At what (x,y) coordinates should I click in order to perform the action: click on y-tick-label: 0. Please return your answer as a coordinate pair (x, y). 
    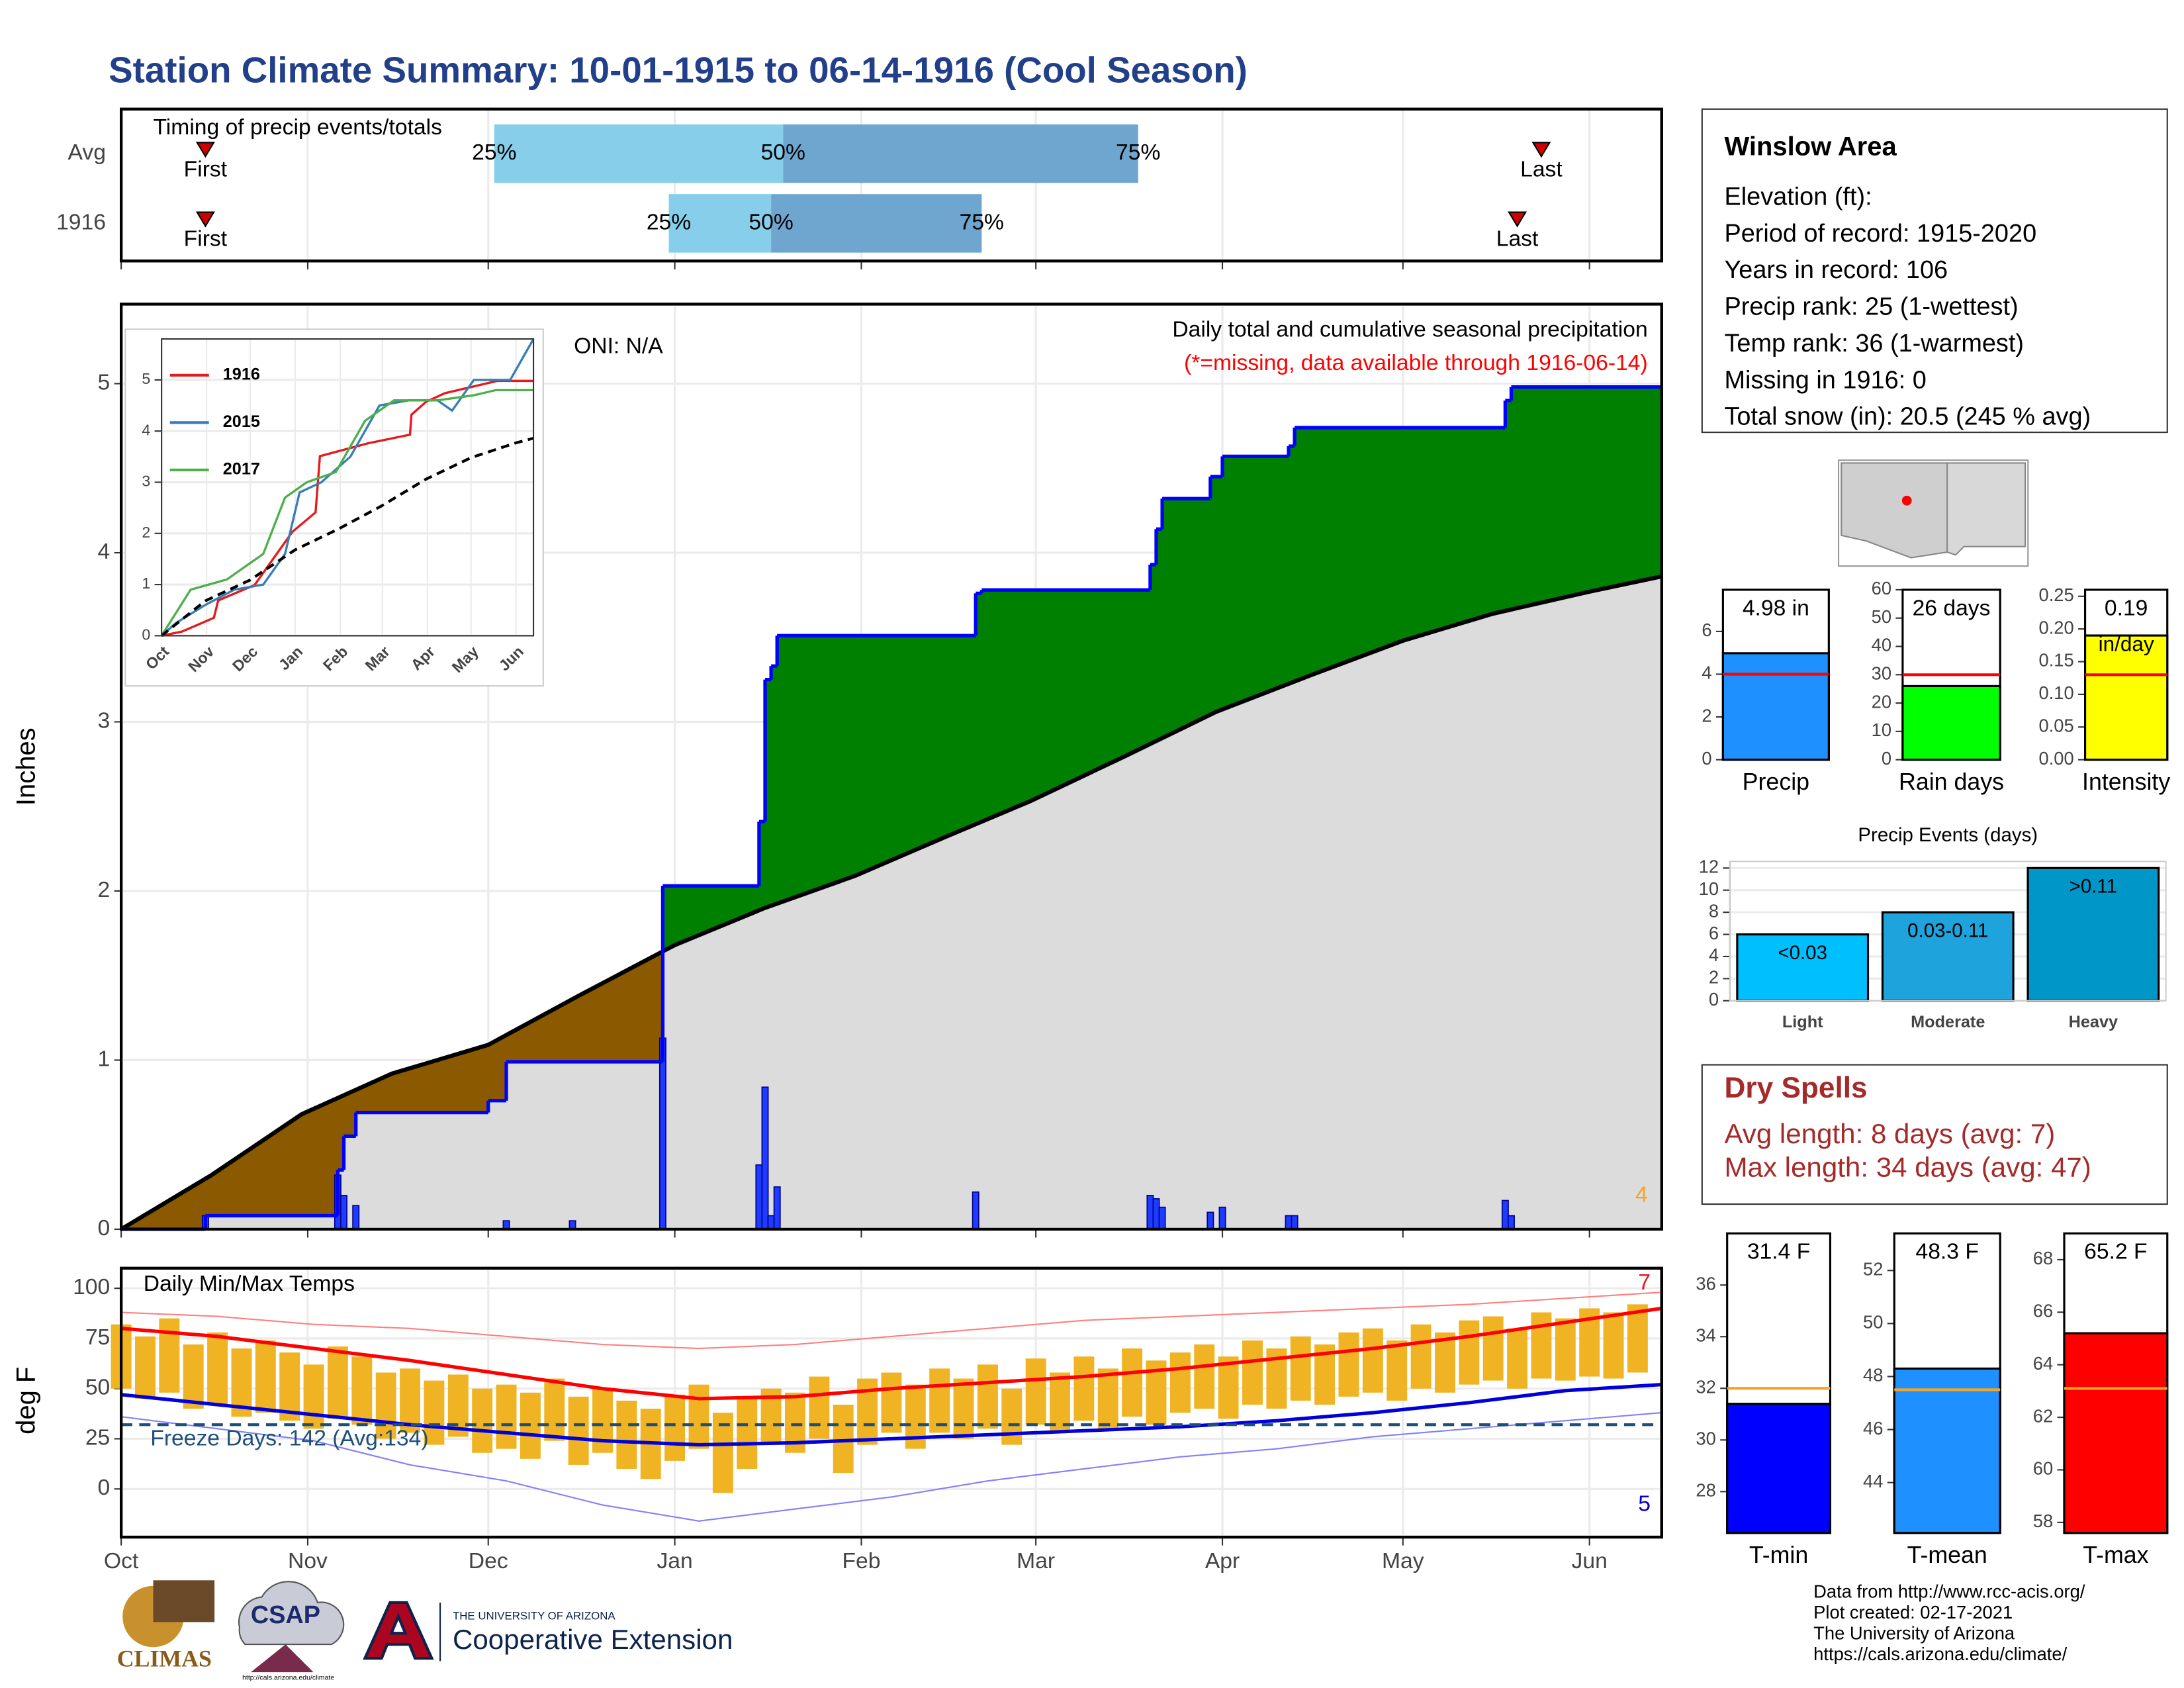
    Looking at the image, I should click on (1714, 999).